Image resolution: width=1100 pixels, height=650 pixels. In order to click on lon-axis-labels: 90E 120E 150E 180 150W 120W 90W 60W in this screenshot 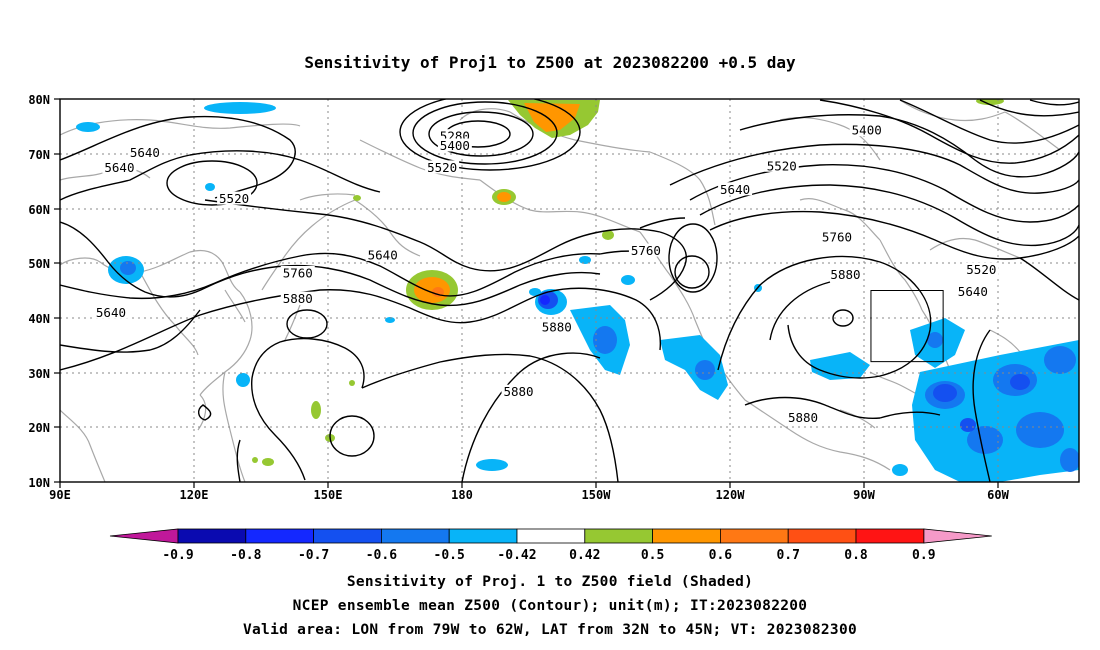, I will do `click(529, 495)`.